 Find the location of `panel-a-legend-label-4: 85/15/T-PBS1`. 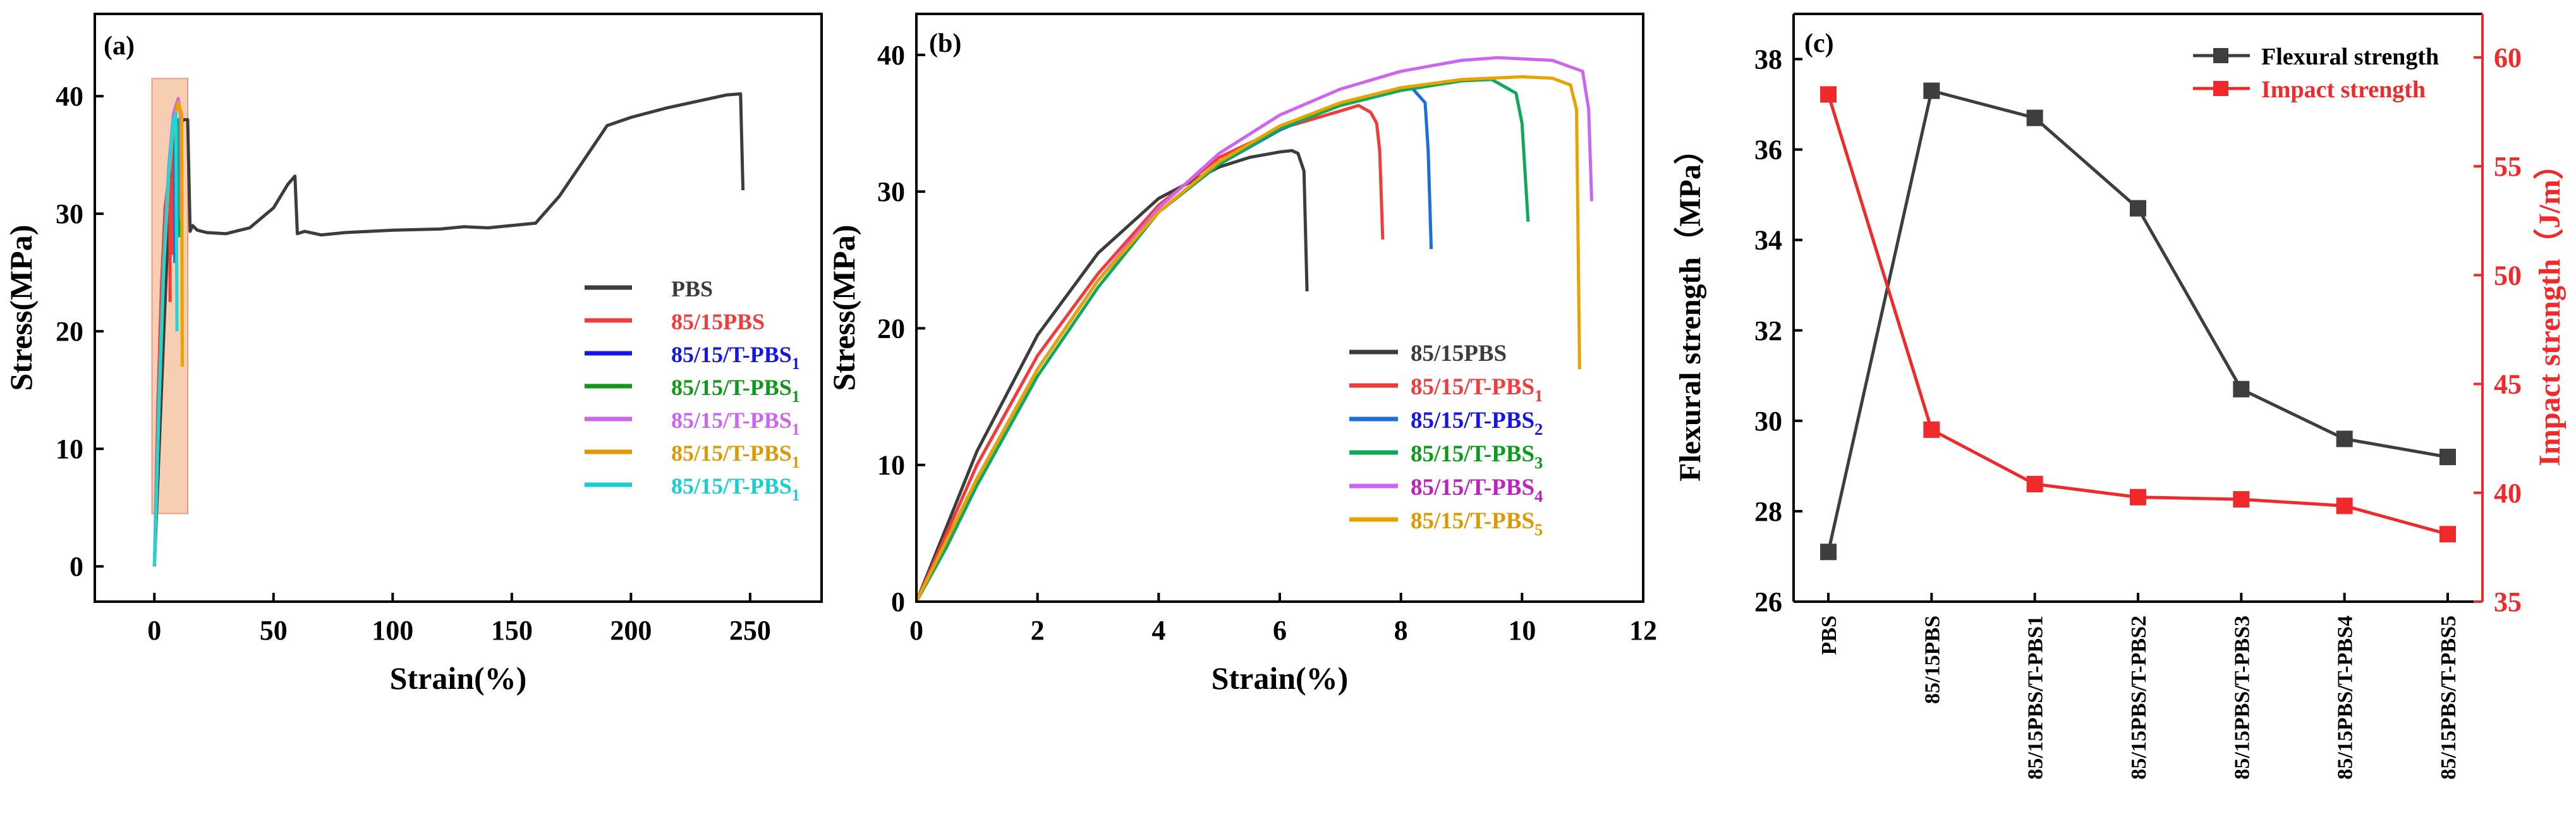

panel-a-legend-label-4: 85/15/T-PBS1 is located at coordinates (736, 423).